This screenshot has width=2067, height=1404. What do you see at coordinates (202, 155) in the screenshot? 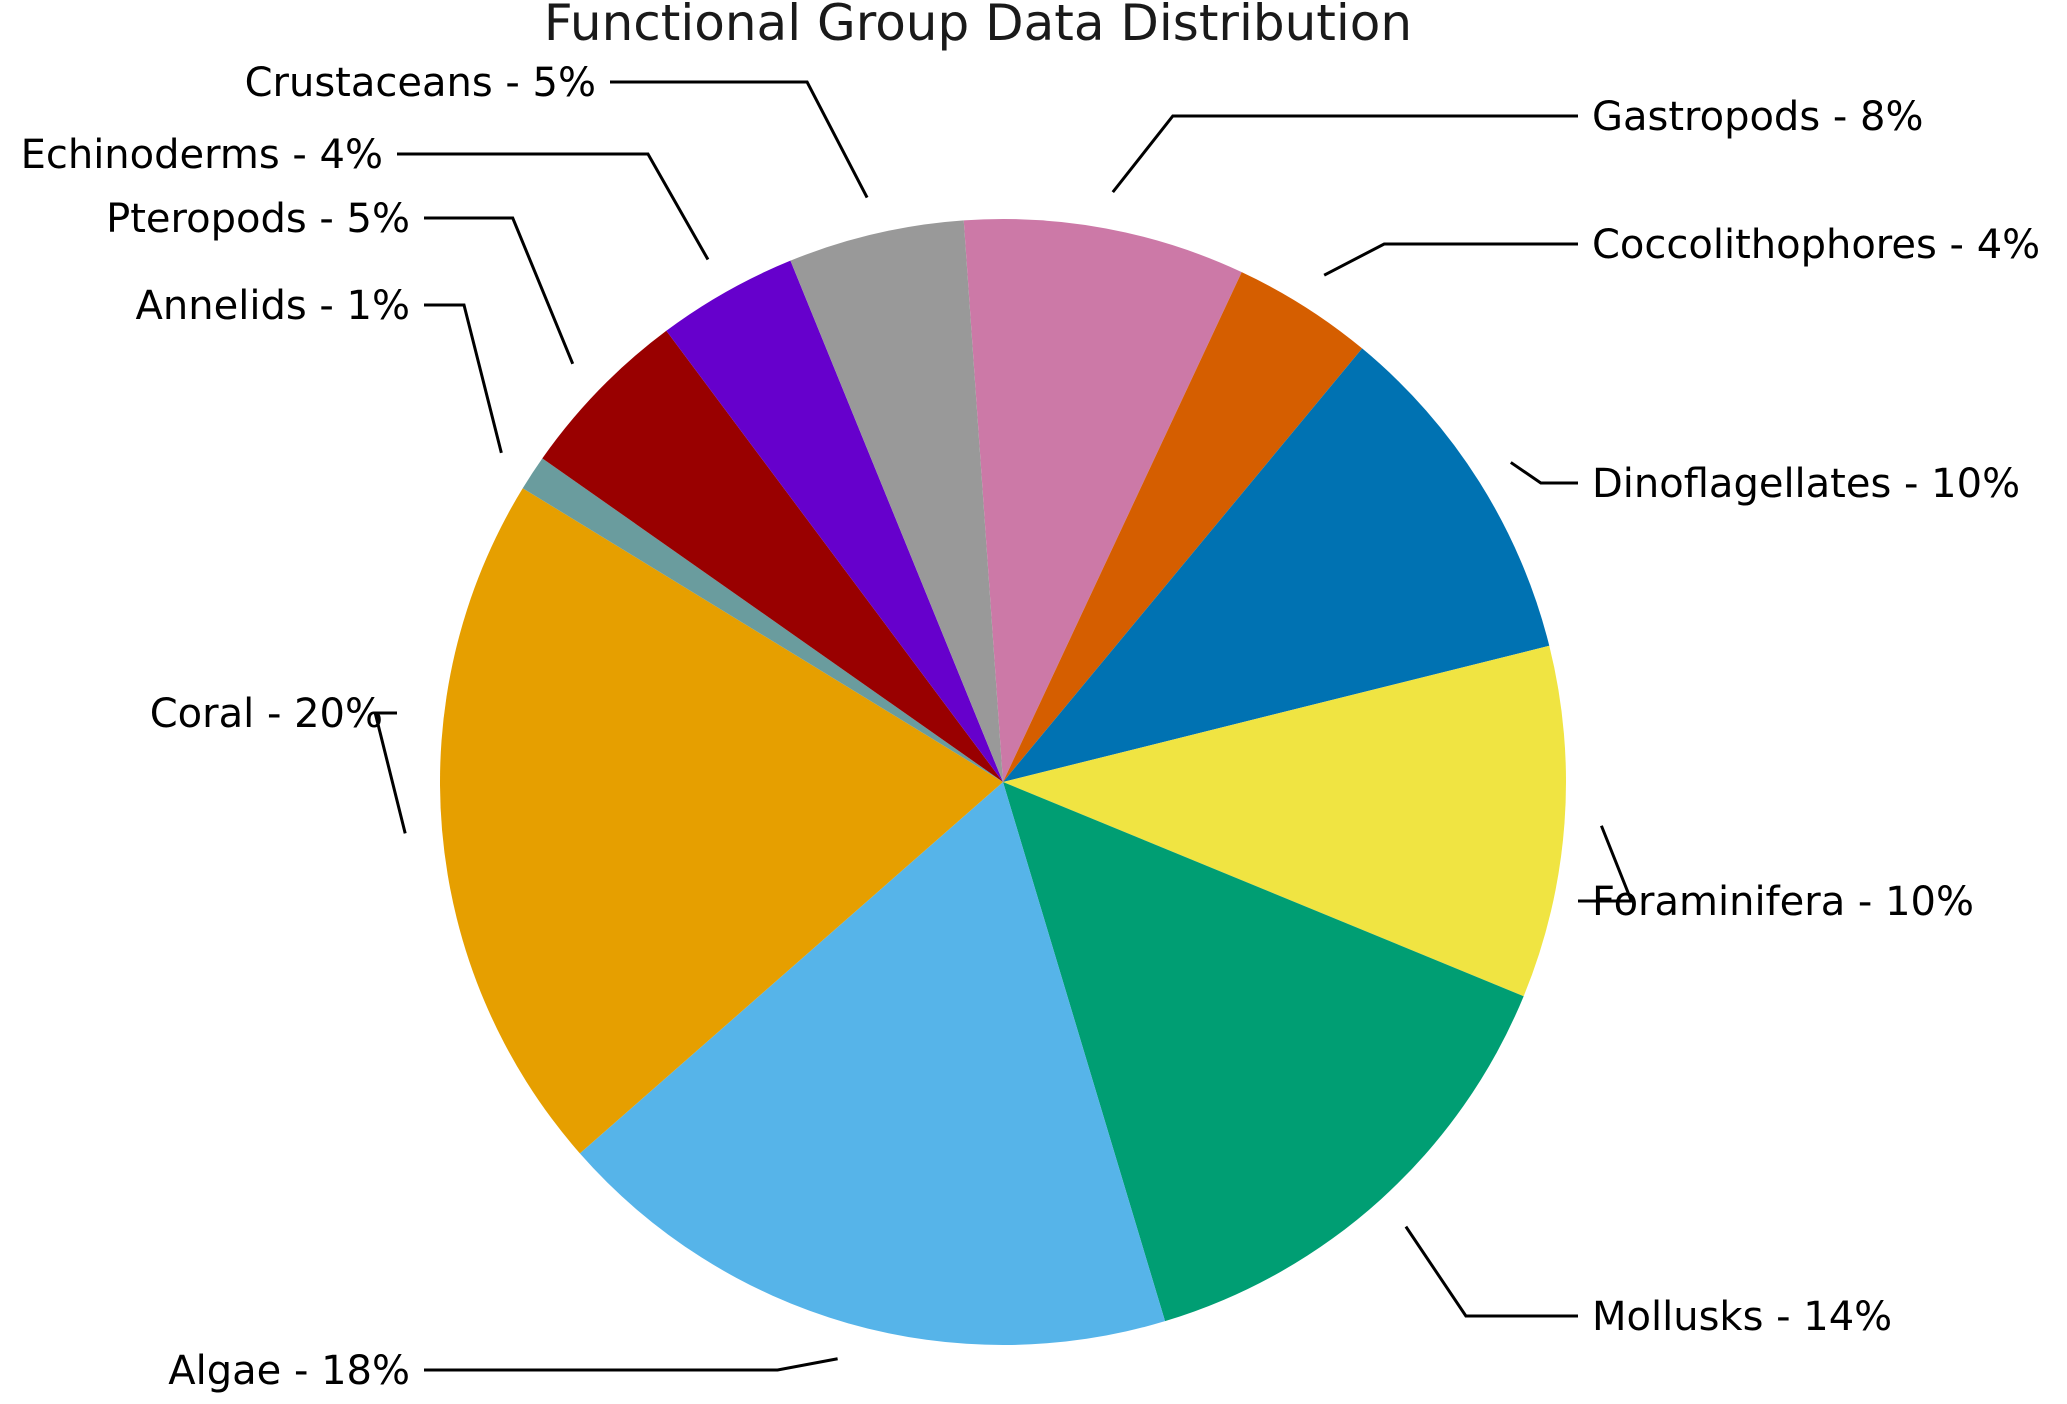
I see `slice-label-echinoderms: Echinoderms - 4%` at bounding box center [202, 155].